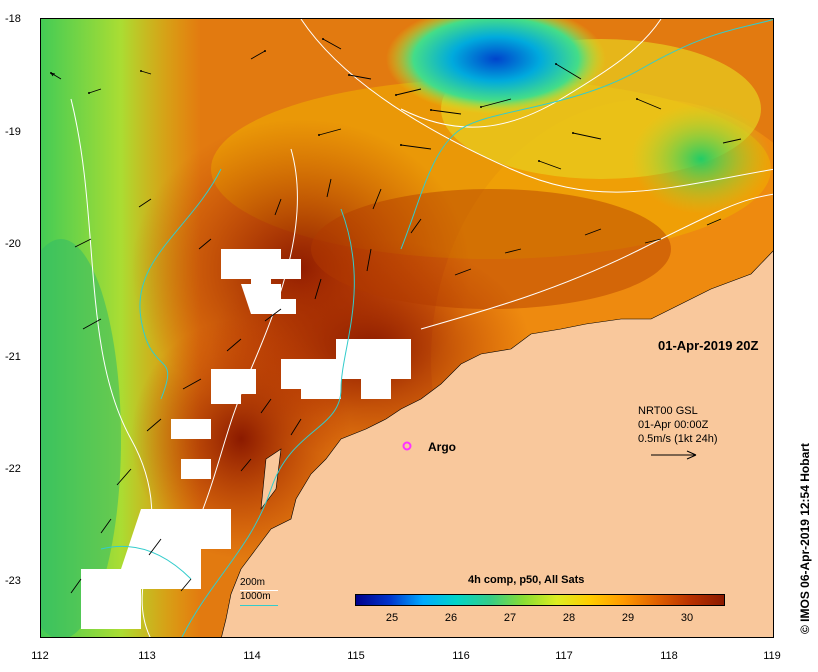  What do you see at coordinates (564, 656) in the screenshot?
I see `x-tick-117: 117` at bounding box center [564, 656].